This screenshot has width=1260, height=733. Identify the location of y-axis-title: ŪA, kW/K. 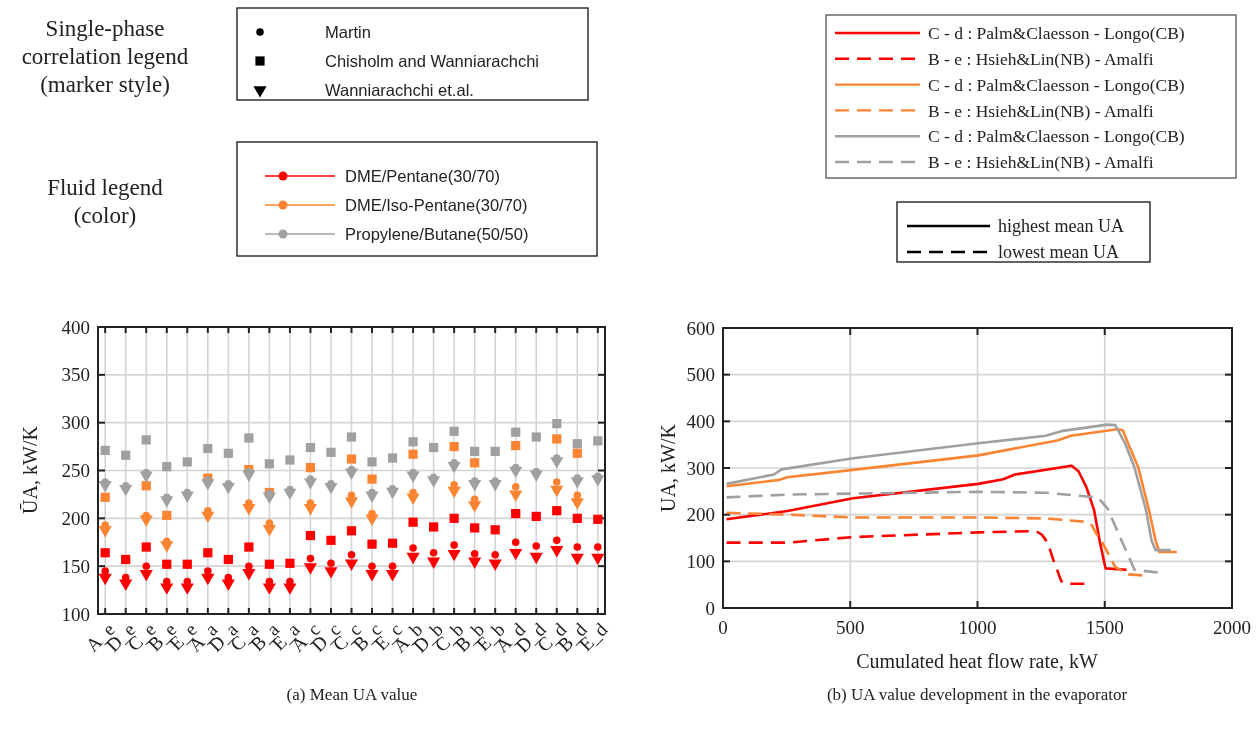
(30, 469).